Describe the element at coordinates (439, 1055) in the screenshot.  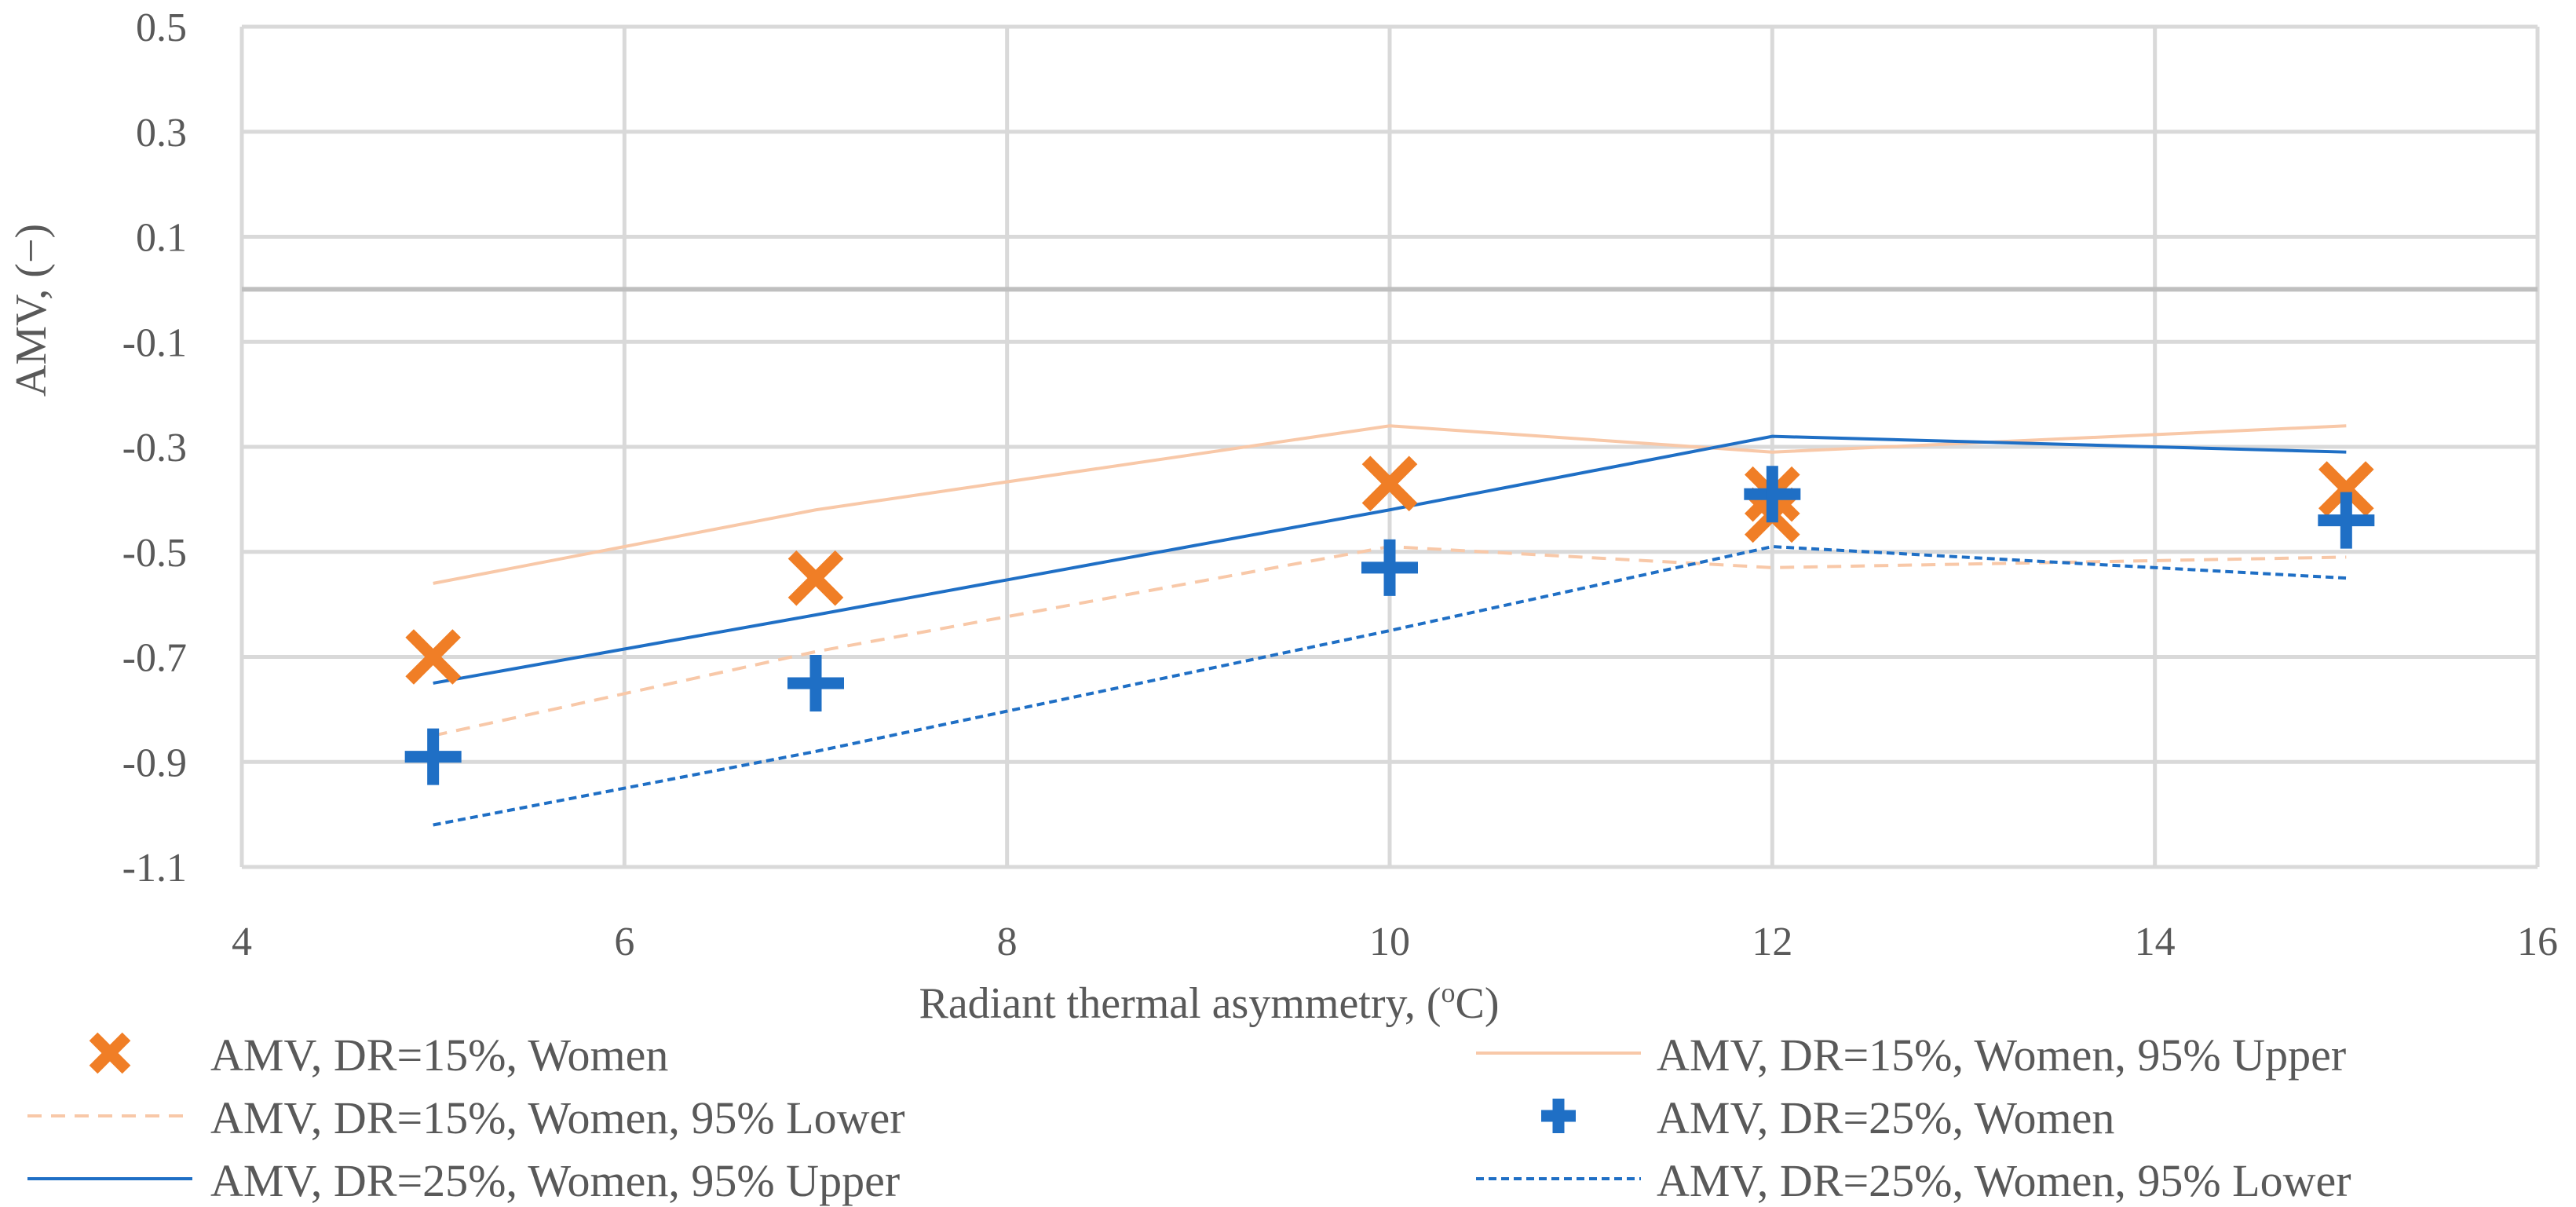
I see `legend-label: AMV, DR=15%, Women` at that location.